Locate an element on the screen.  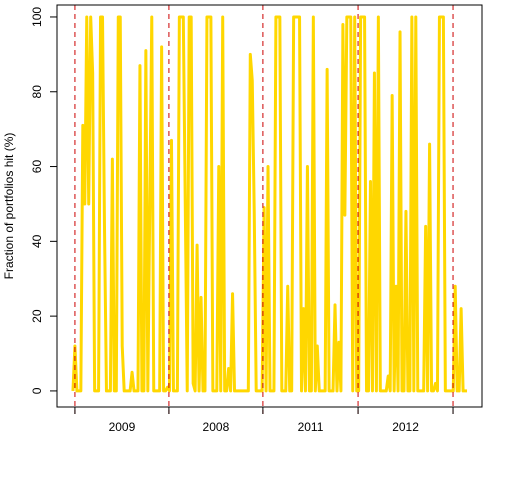
y-axis-label: Fraction of portfolios hit (%) is located at coordinates (9, 206).